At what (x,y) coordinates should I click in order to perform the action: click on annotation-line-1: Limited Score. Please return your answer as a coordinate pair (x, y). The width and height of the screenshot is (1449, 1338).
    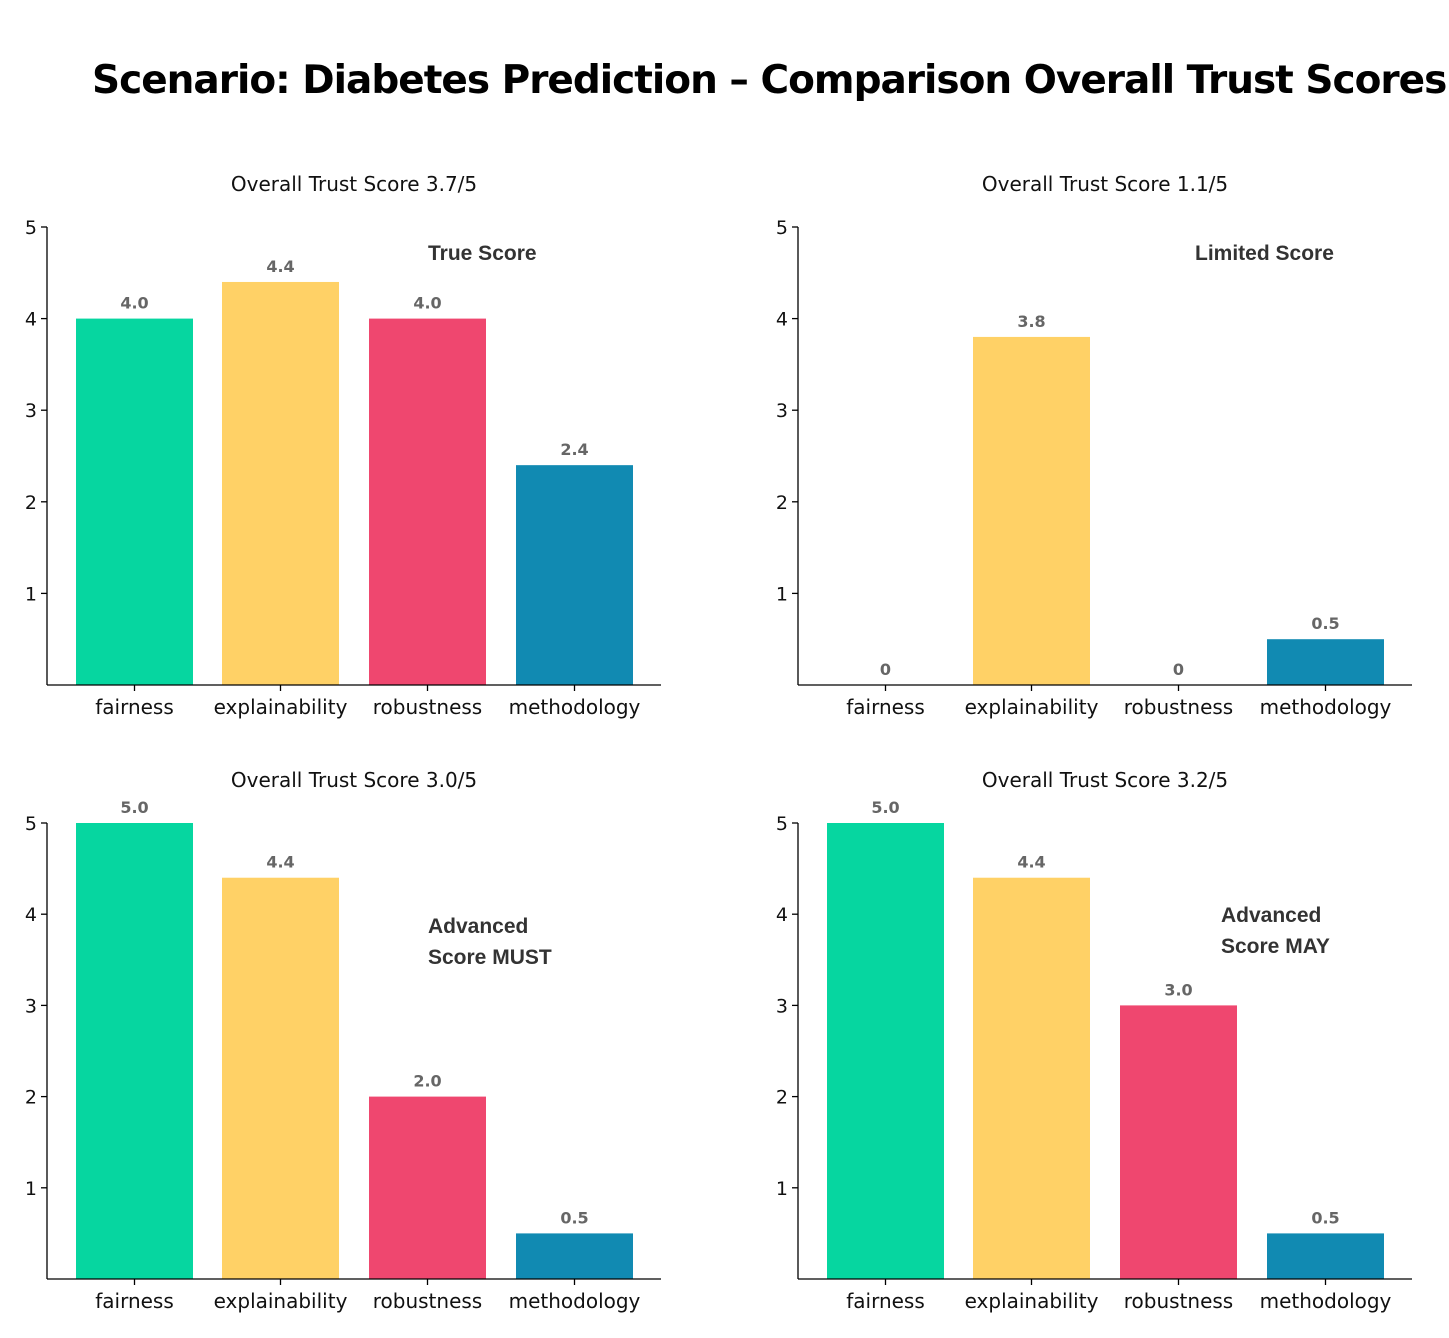
    Looking at the image, I should click on (1264, 253).